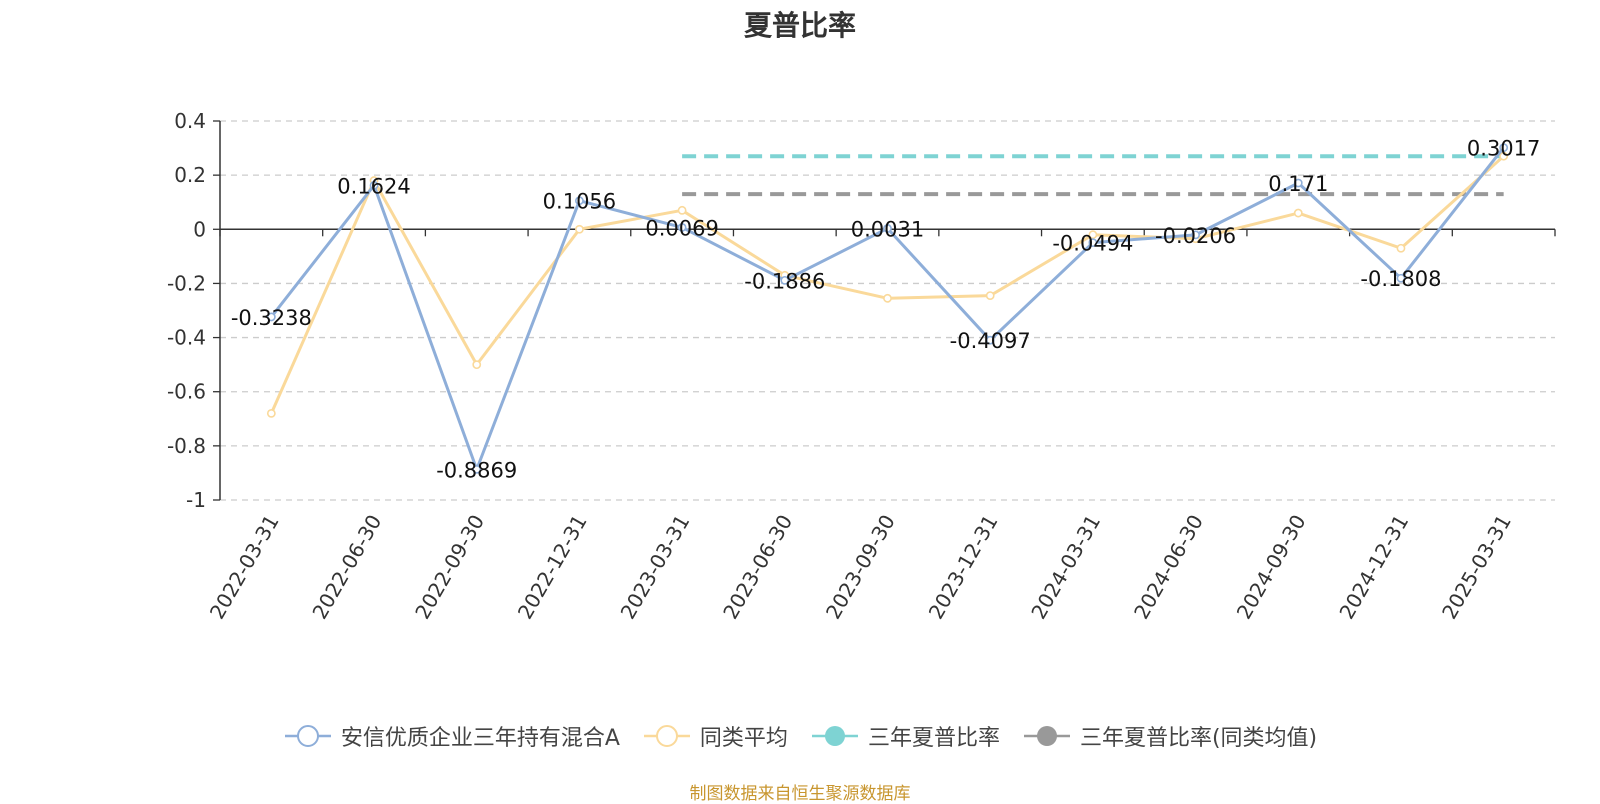 This screenshot has height=804, width=1600. What do you see at coordinates (1476, 567) in the screenshot?
I see `x-tick-label: 2025-03-31` at bounding box center [1476, 567].